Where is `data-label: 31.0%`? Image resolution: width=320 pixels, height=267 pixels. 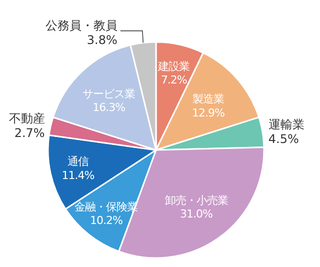 data-label: 31.0% is located at coordinates (196, 214).